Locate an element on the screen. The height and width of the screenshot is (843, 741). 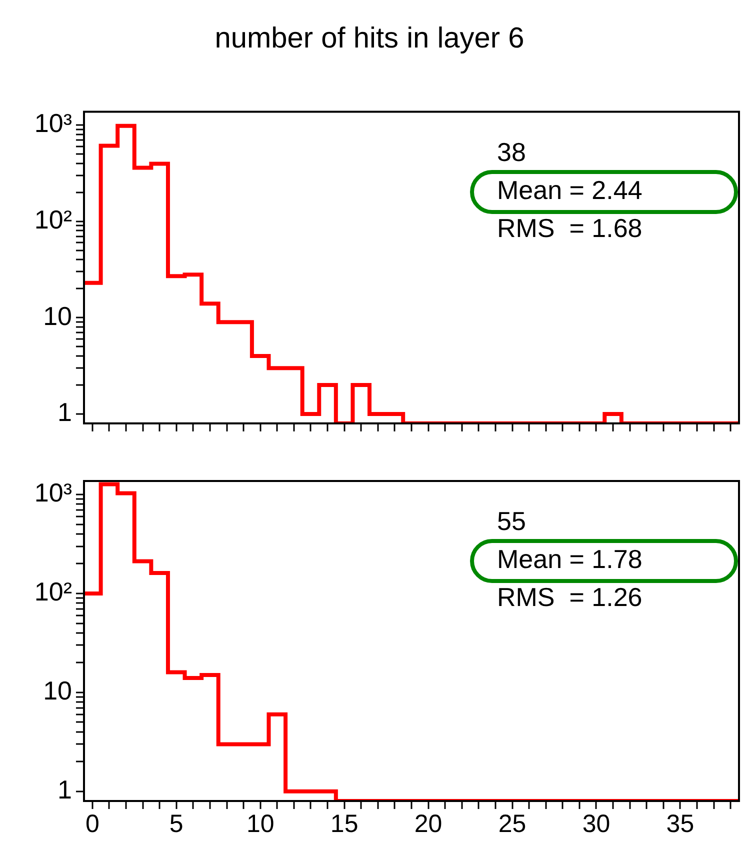
annotation: 38 is located at coordinates (511, 151).